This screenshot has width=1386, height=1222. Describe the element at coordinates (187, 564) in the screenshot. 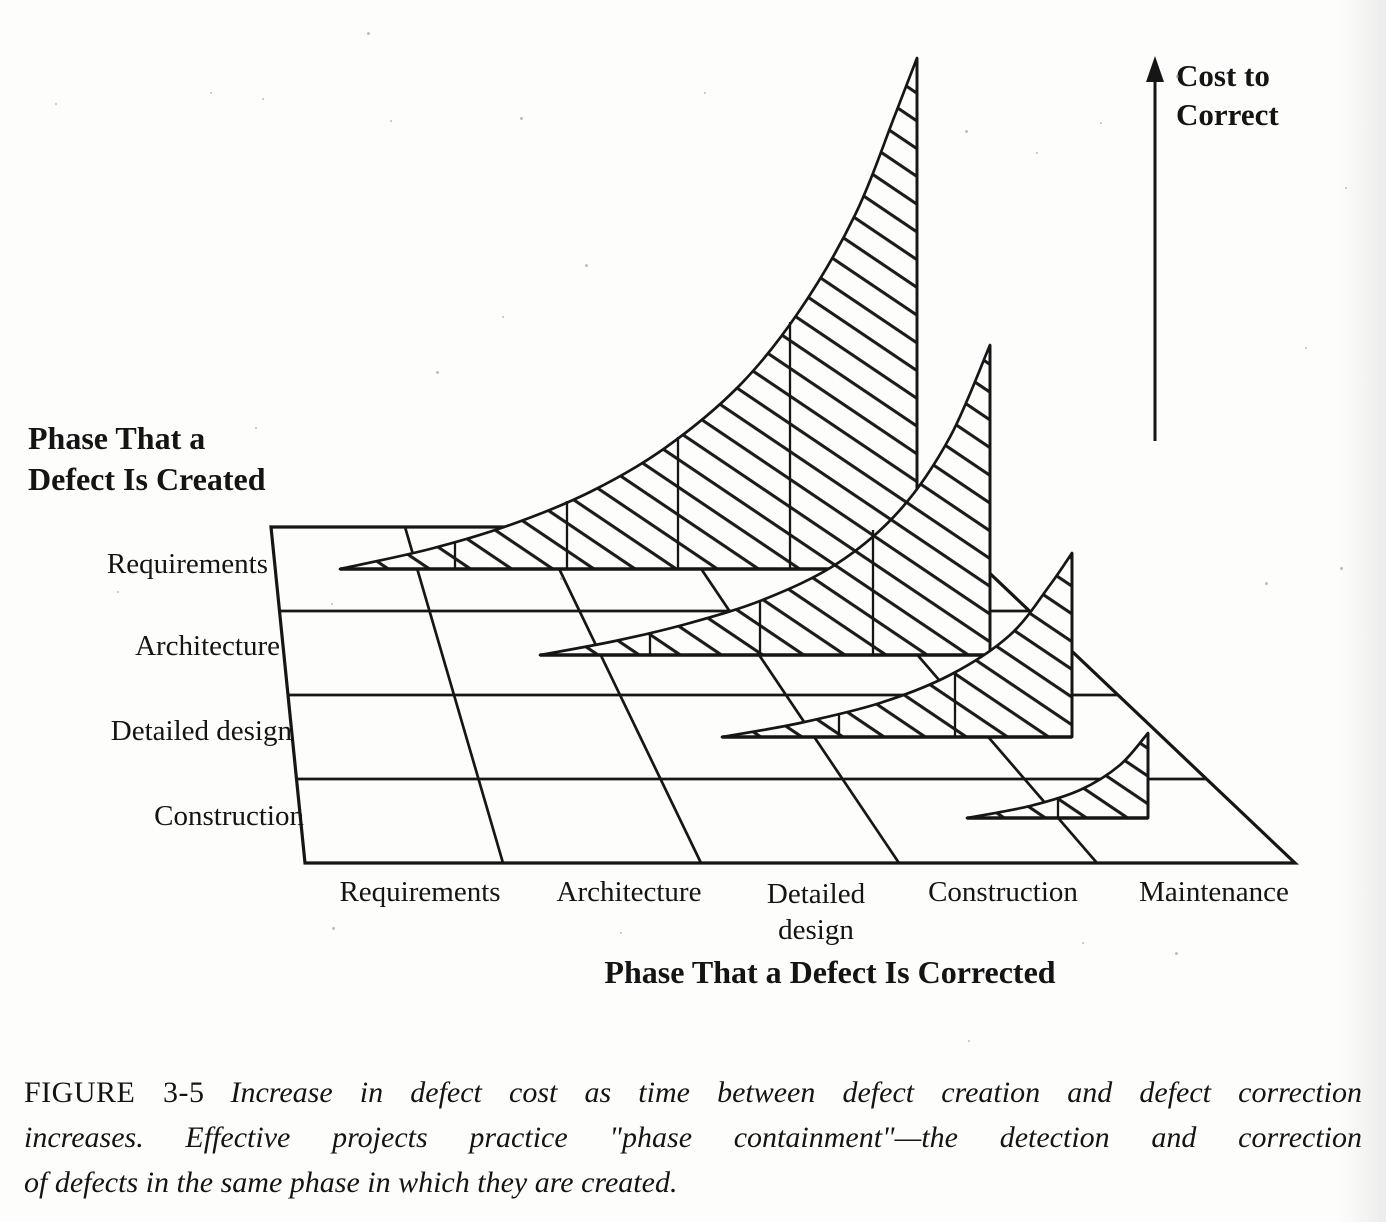

I see `created-axis-label-requirements: Requirements` at that location.